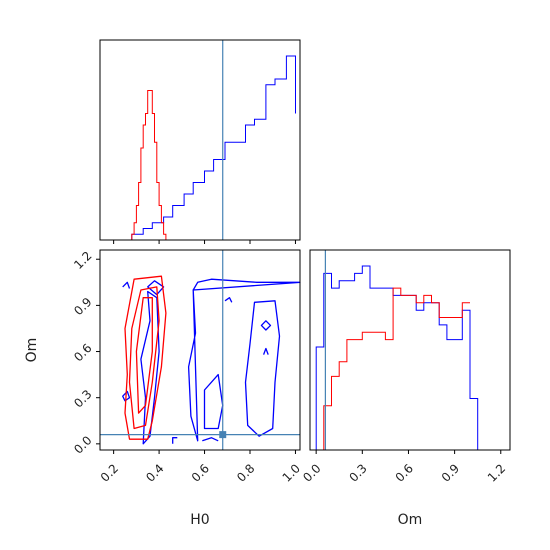 The height and width of the screenshot is (550, 550). Describe the element at coordinates (291, 472) in the screenshot. I see `h0-tick-label: 1.0` at that location.